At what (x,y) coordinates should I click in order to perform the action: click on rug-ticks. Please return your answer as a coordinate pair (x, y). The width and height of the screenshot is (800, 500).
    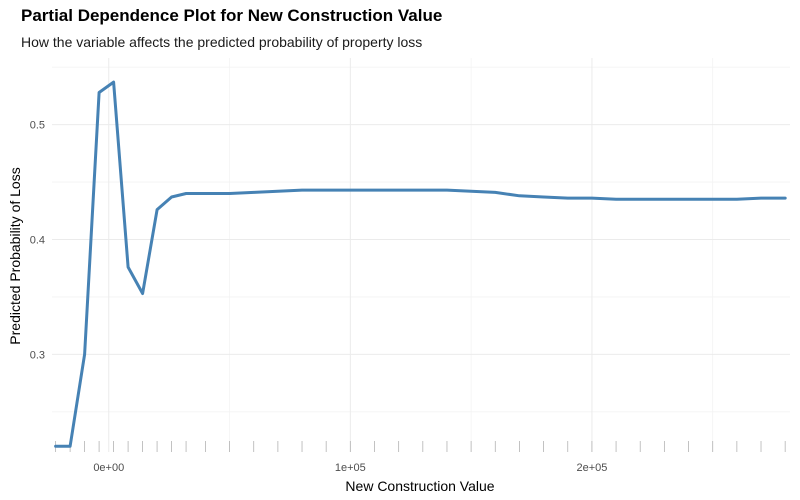
    Looking at the image, I should click on (420, 446).